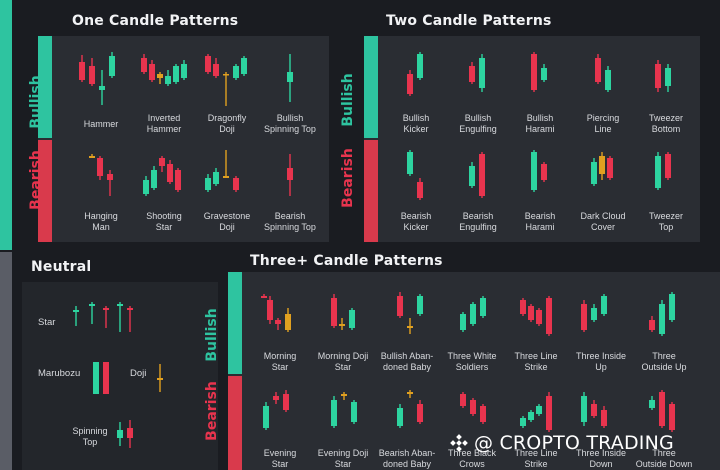 Image resolution: width=720 pixels, height=470 pixels. What do you see at coordinates (663, 76) in the screenshot?
I see `tweezer-bottom-pattern-icon` at bounding box center [663, 76].